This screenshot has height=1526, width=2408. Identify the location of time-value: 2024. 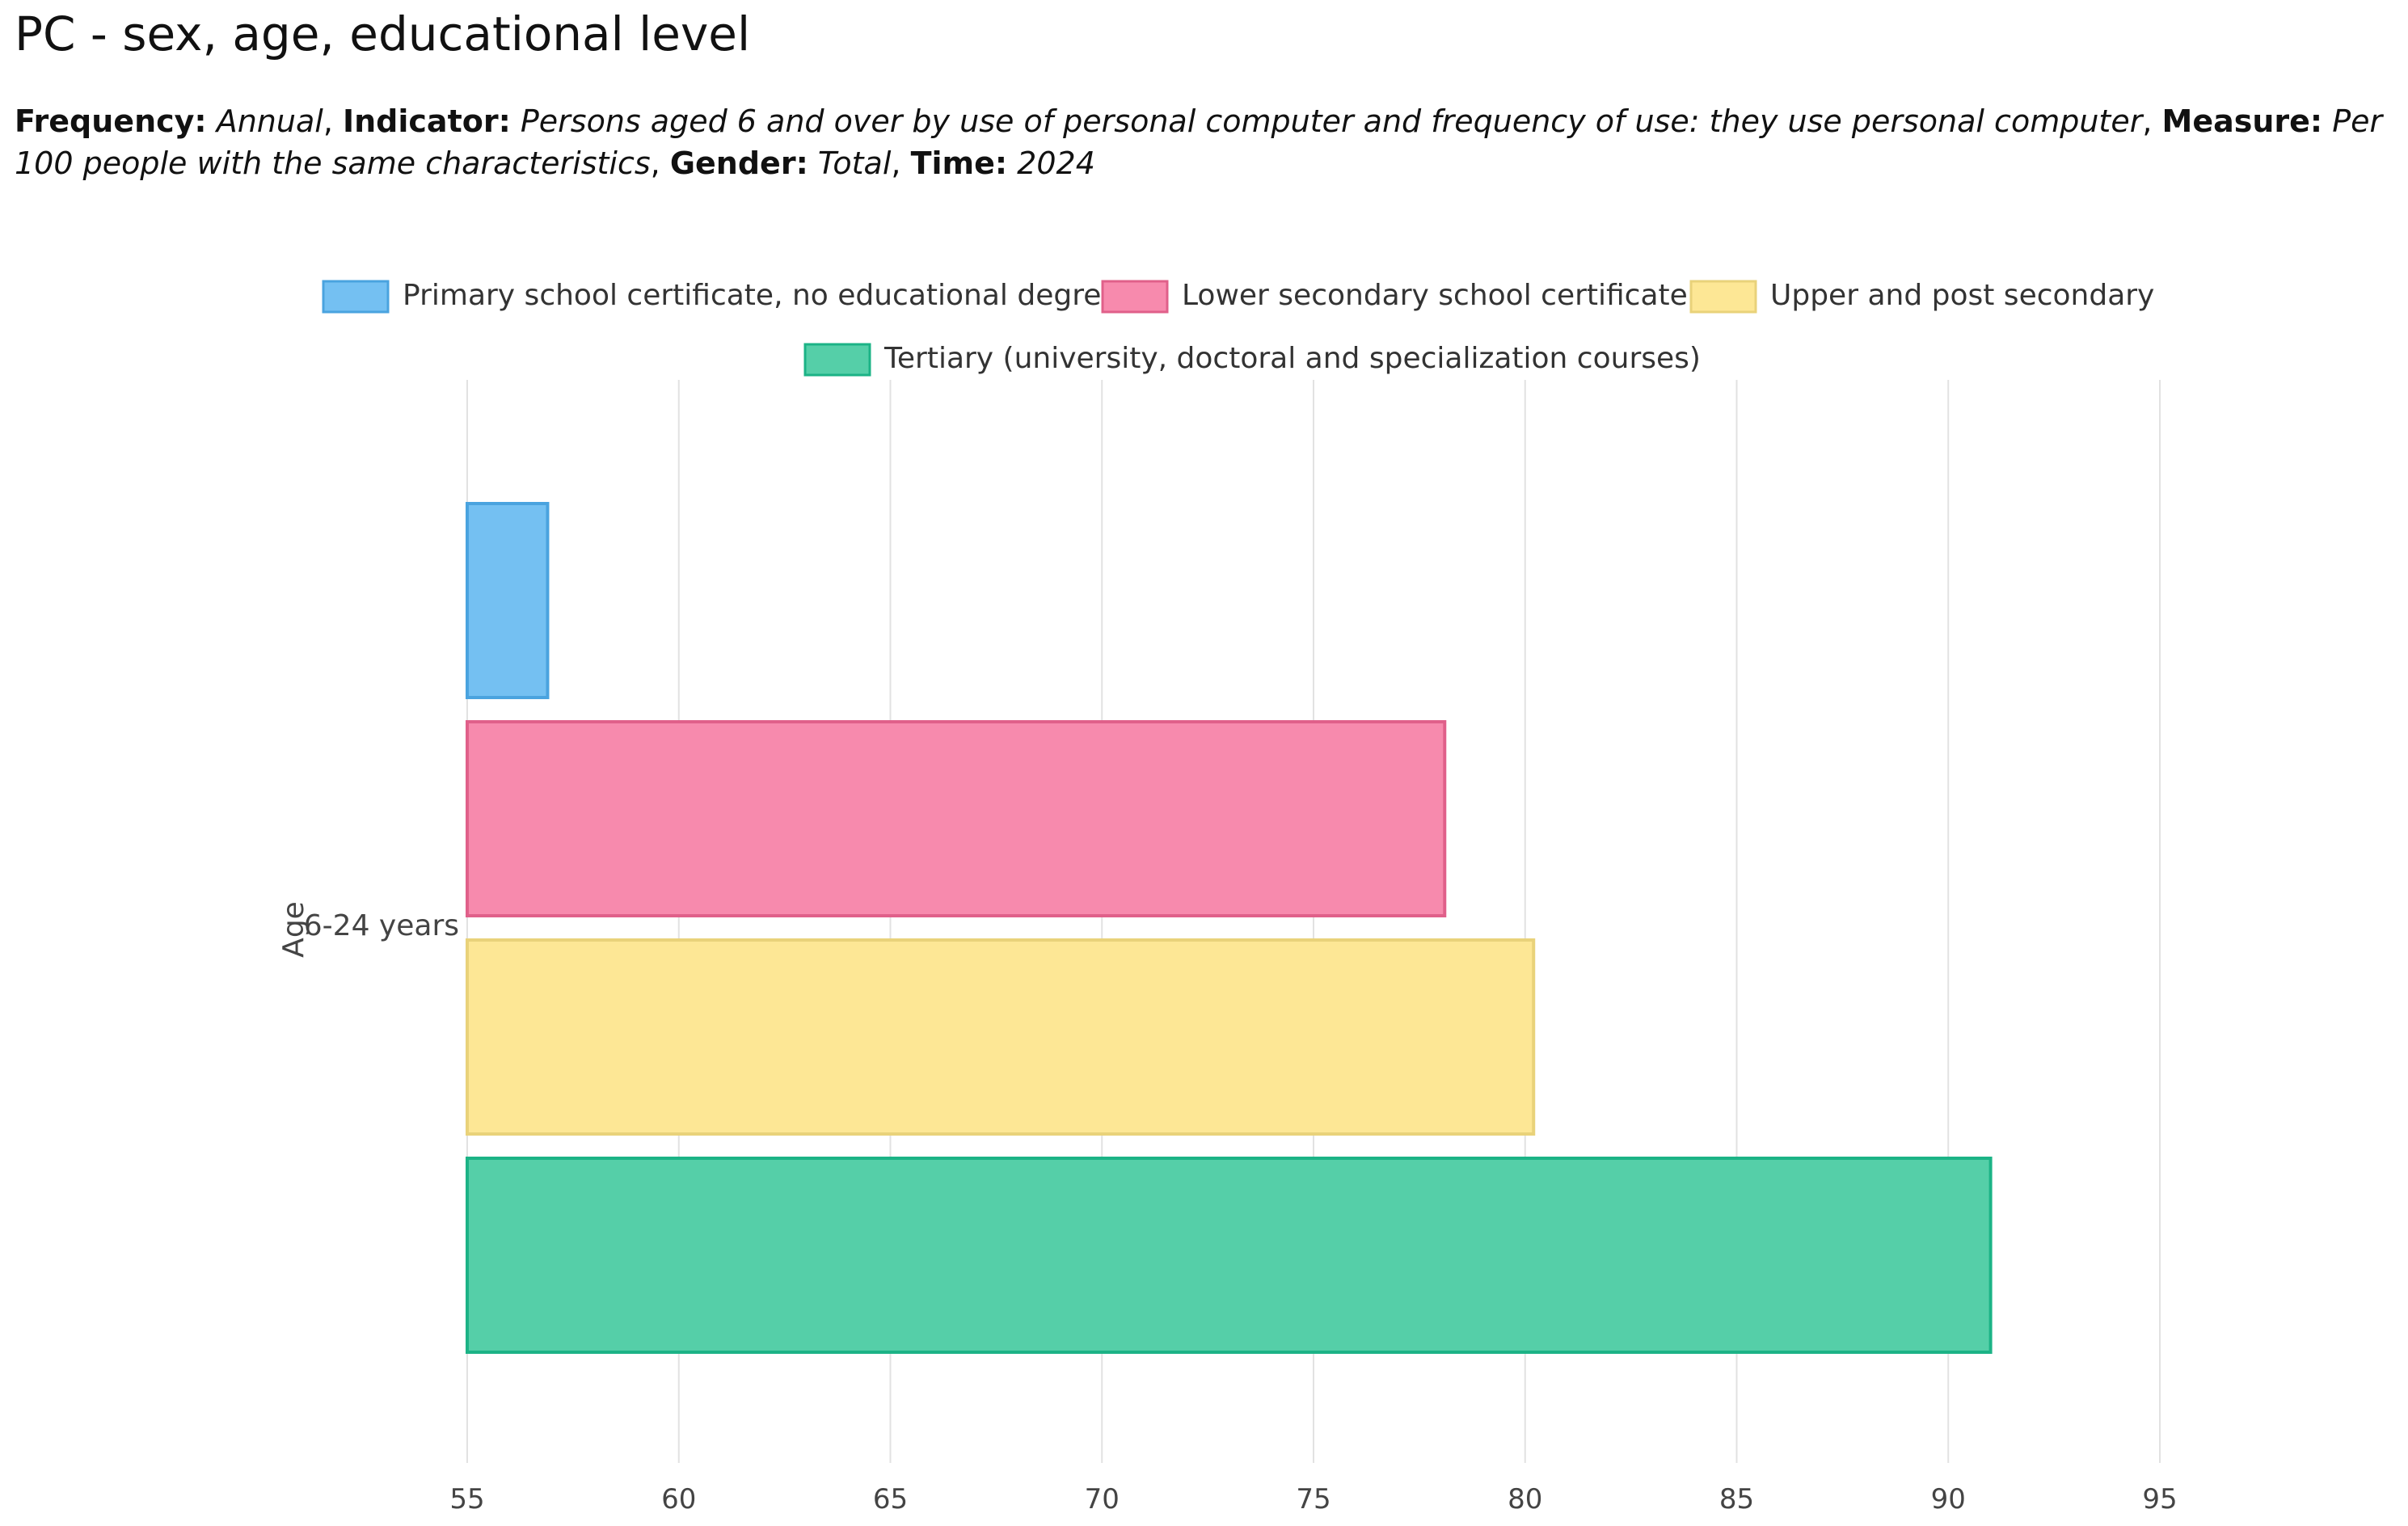
(1056, 163).